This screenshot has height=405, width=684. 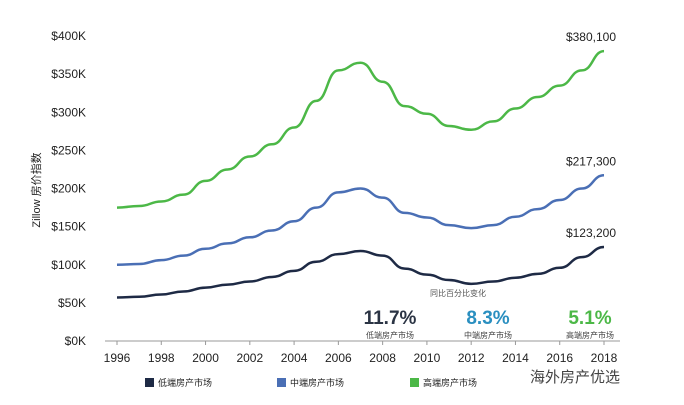 What do you see at coordinates (382, 358) in the screenshot?
I see `x-tick-label: 2008` at bounding box center [382, 358].